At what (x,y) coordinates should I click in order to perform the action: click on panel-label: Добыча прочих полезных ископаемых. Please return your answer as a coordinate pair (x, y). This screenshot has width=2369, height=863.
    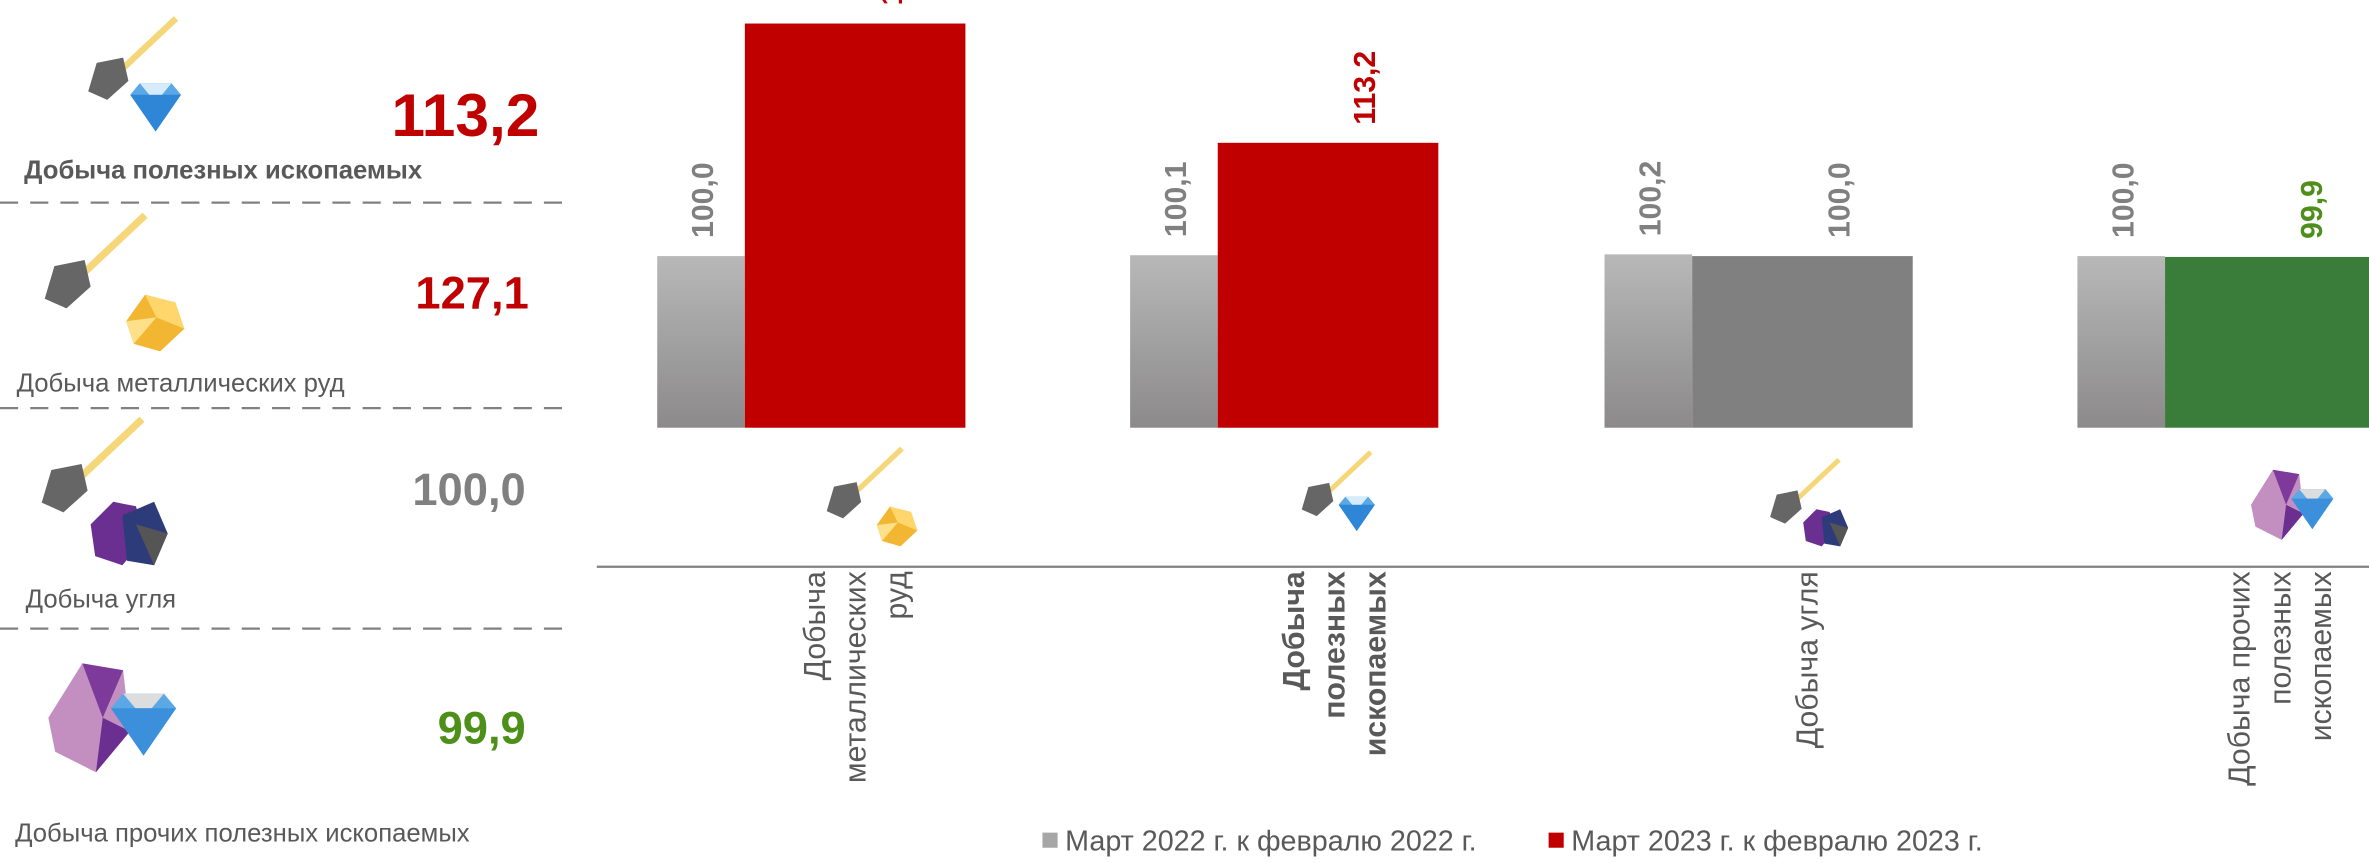
    Looking at the image, I should click on (242, 834).